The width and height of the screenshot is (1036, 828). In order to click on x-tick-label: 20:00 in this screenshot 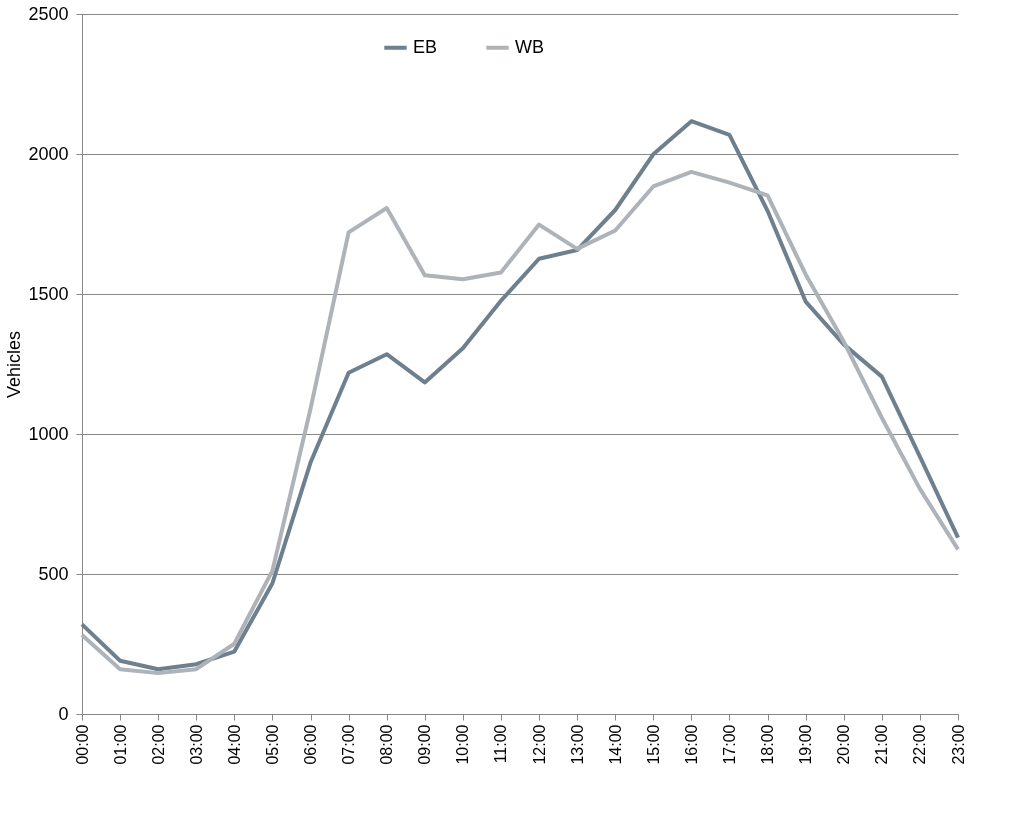, I will do `click(844, 744)`.